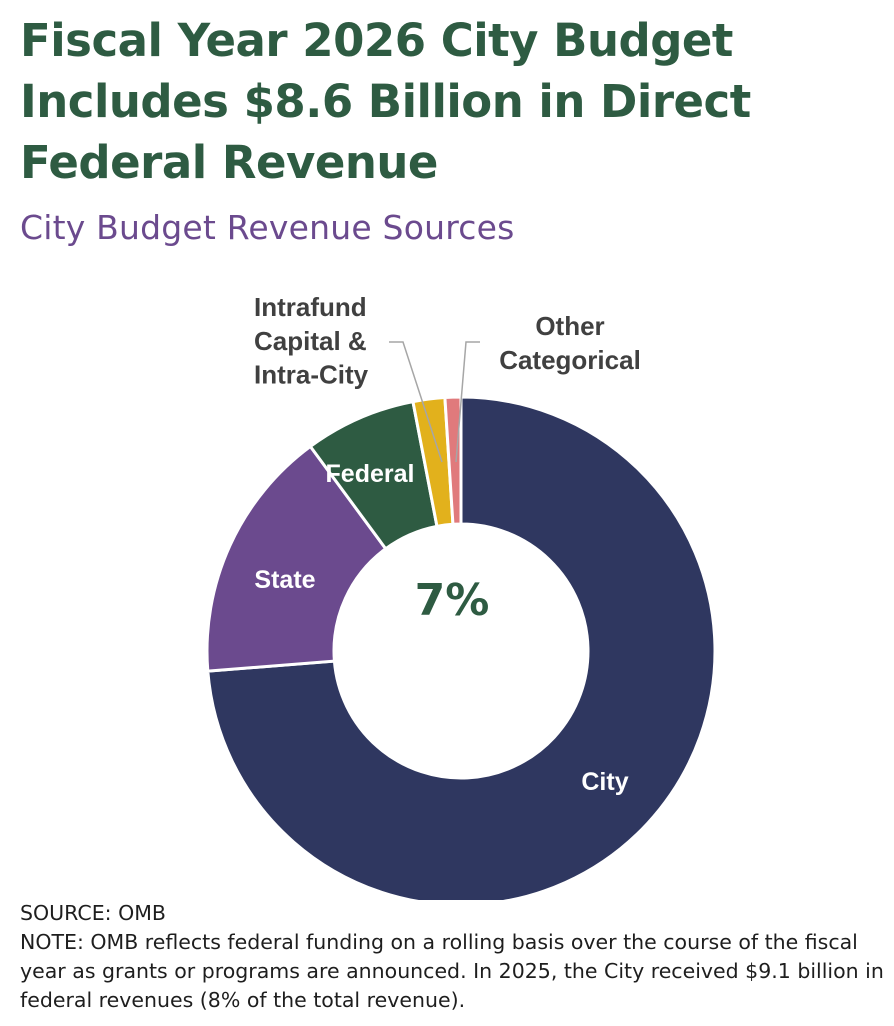  Describe the element at coordinates (267, 227) in the screenshot. I see `chart-subtitle: City Budget Revenue Sources` at that location.